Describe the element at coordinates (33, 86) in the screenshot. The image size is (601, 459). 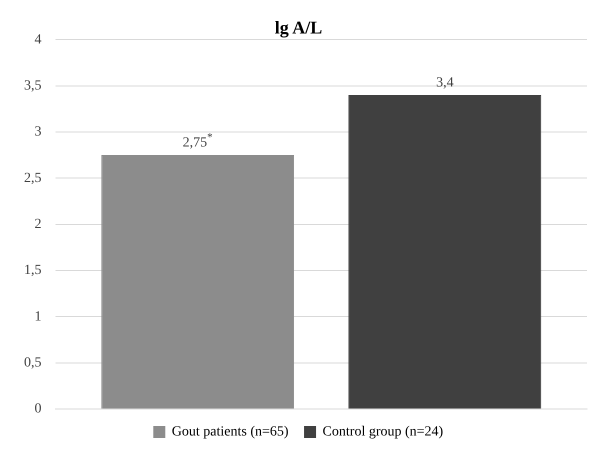
I see `y-tick-label: 3,5` at that location.